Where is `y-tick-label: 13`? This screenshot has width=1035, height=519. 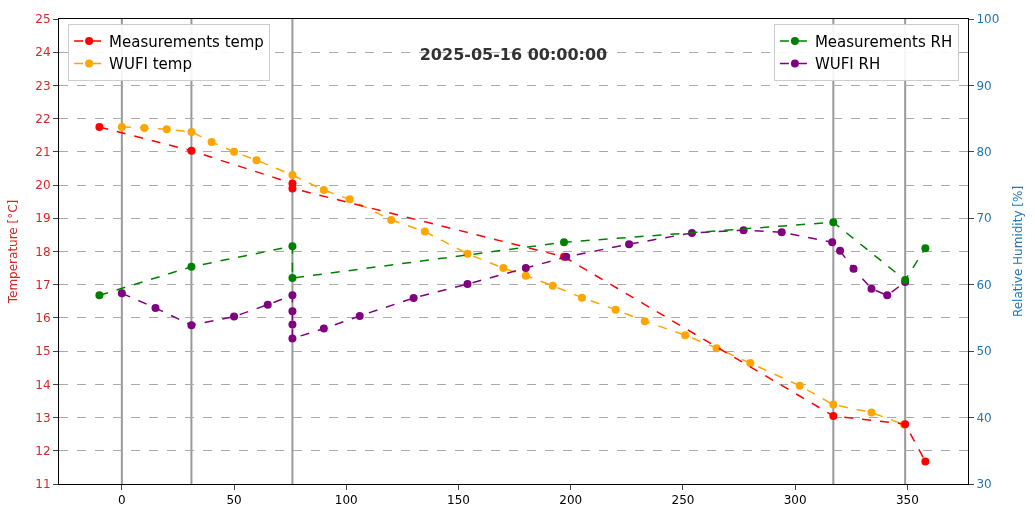
y-tick-label: 13 is located at coordinates (43, 417).